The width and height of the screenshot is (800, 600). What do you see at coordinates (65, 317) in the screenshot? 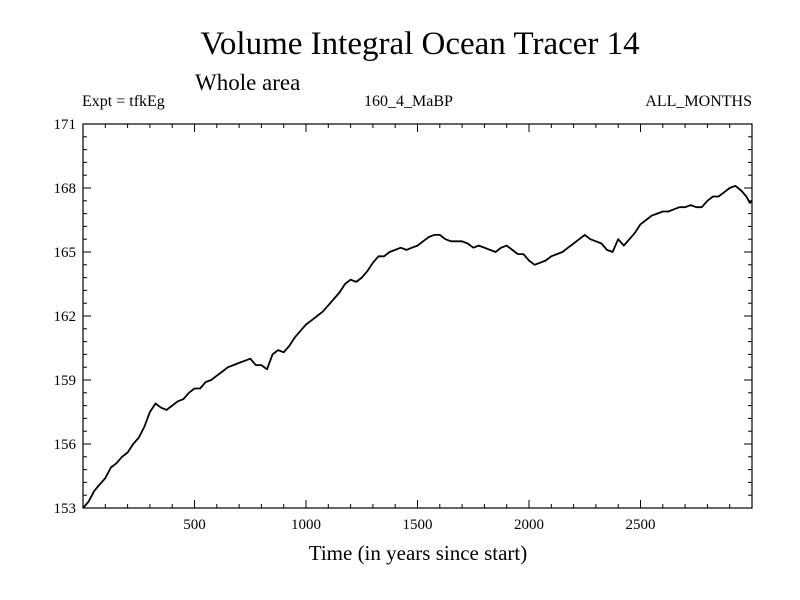
I see `y-tick-label: 162` at bounding box center [65, 317].